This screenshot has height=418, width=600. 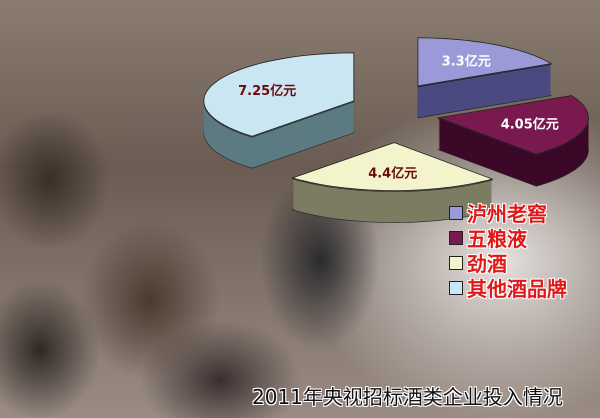 What do you see at coordinates (267, 91) in the screenshot?
I see `data-label: 7.25亿元` at bounding box center [267, 91].